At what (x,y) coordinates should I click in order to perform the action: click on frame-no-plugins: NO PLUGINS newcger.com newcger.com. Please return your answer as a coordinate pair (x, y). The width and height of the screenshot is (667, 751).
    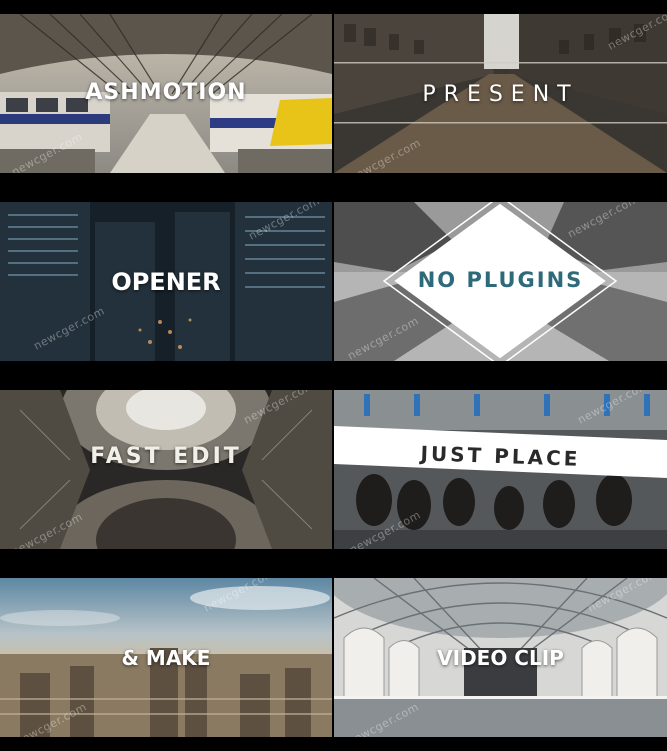
    Looking at the image, I should click on (500, 281).